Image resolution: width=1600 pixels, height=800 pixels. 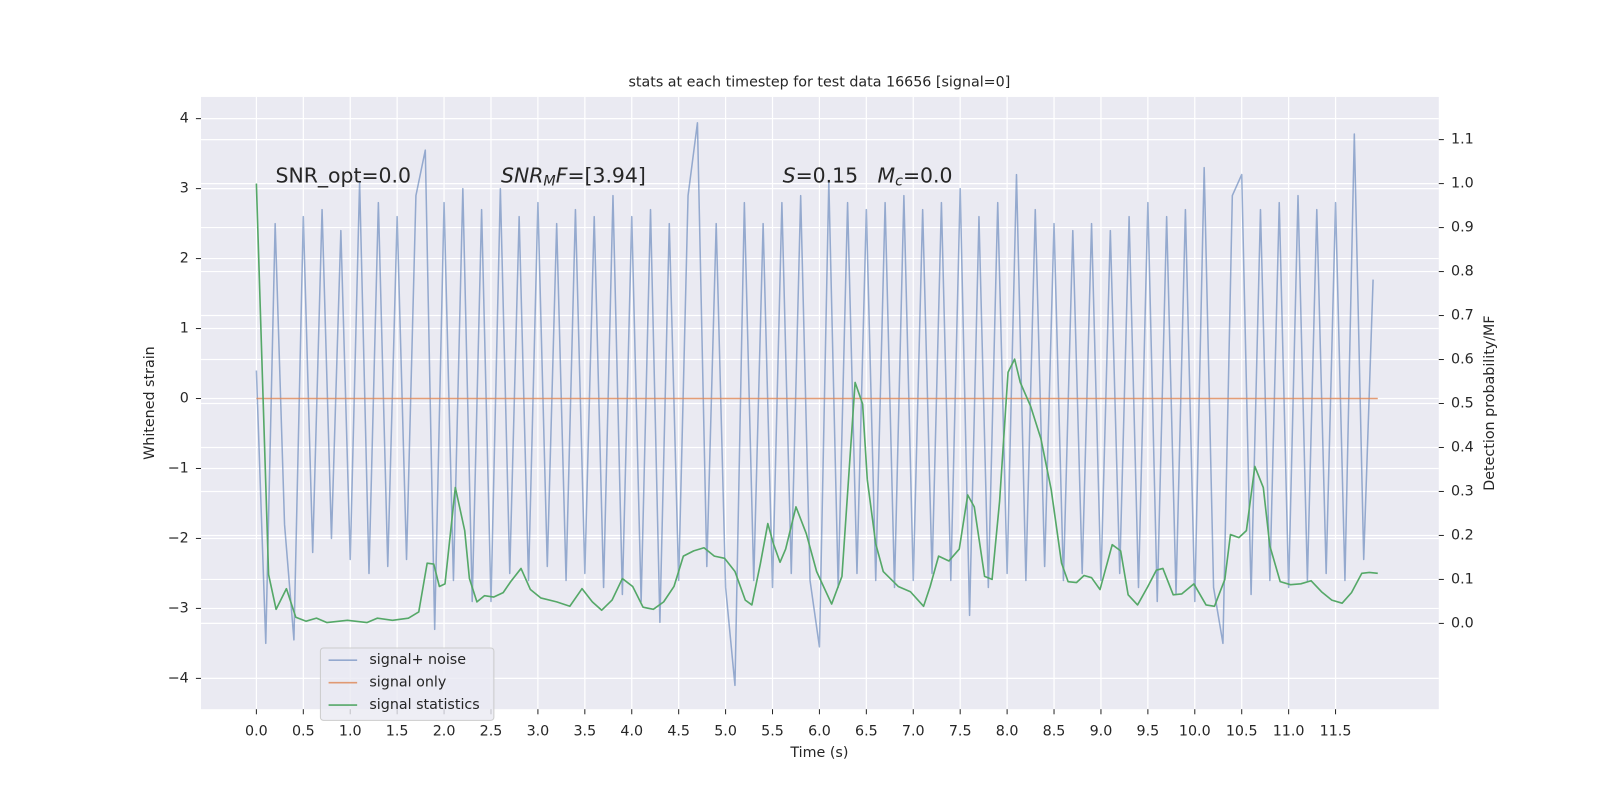 I want to click on annotation-part: SNR_opt=0.0, so click(x=344, y=176).